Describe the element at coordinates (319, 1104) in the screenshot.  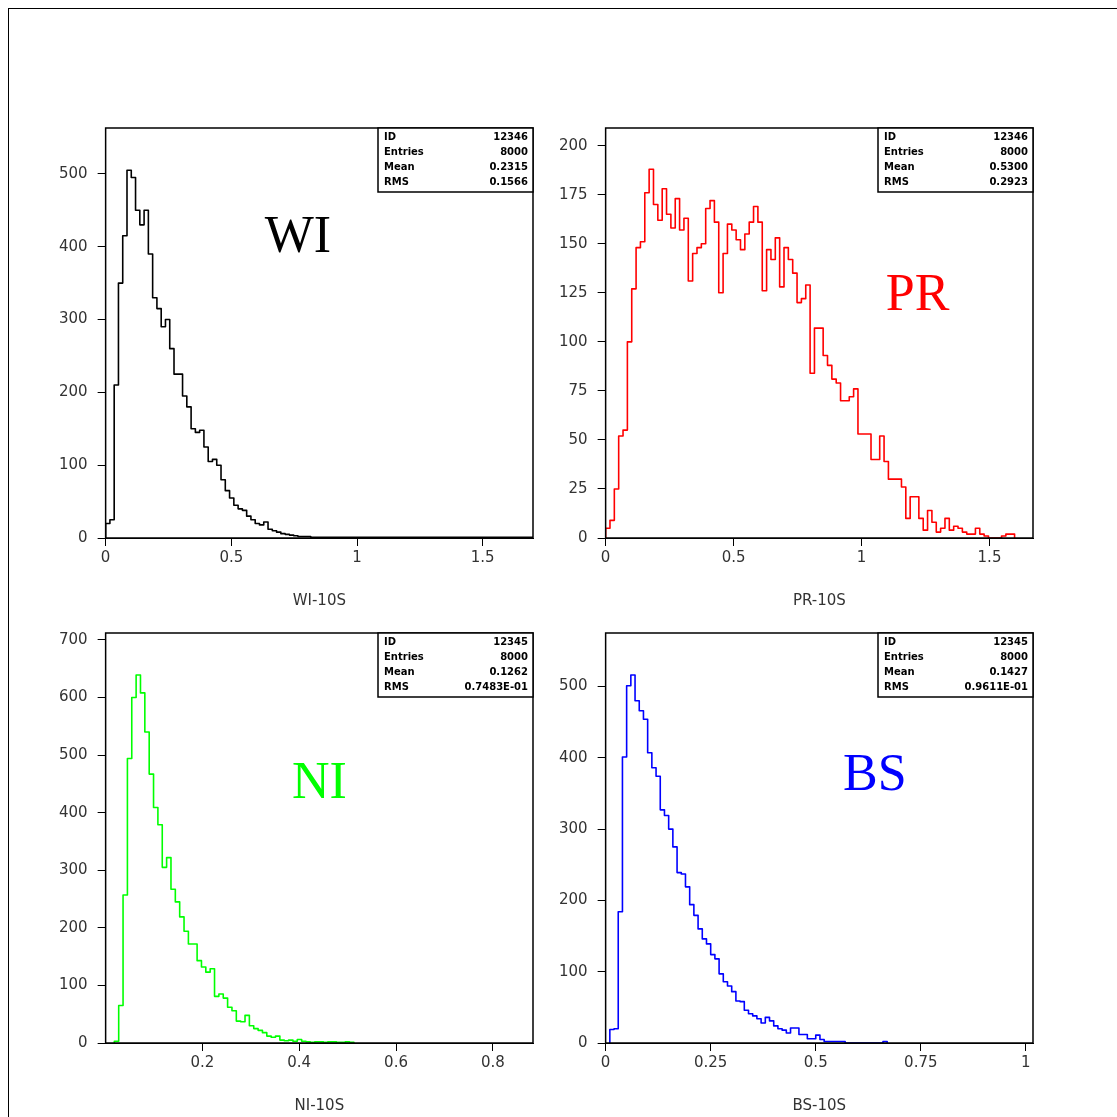
I see `x-axis-title: NI-10S` at that location.